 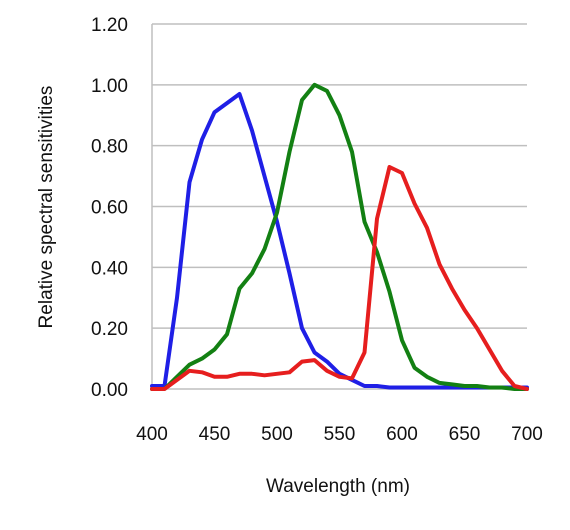 I want to click on x-tick-labels: 400 450 500 550 600 650 700, so click(x=339, y=434).